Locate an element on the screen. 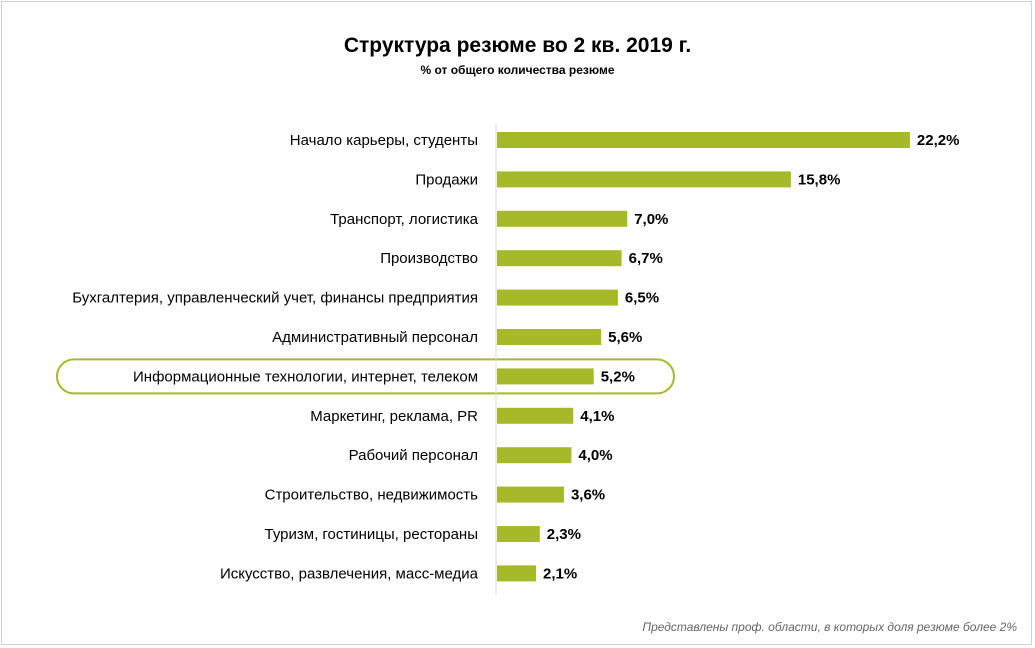  value-label: 6,5% is located at coordinates (642, 298).